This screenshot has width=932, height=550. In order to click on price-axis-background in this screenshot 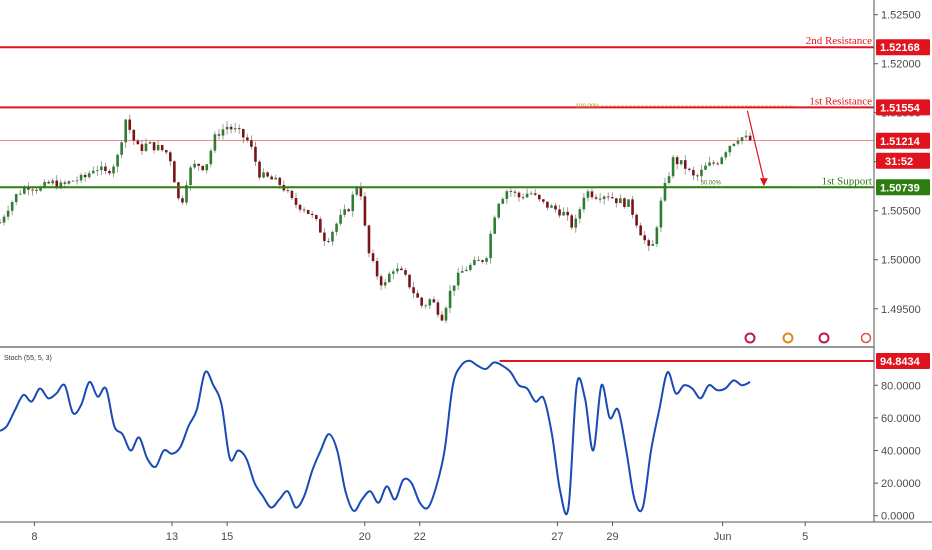, I will do `click(903, 261)`.